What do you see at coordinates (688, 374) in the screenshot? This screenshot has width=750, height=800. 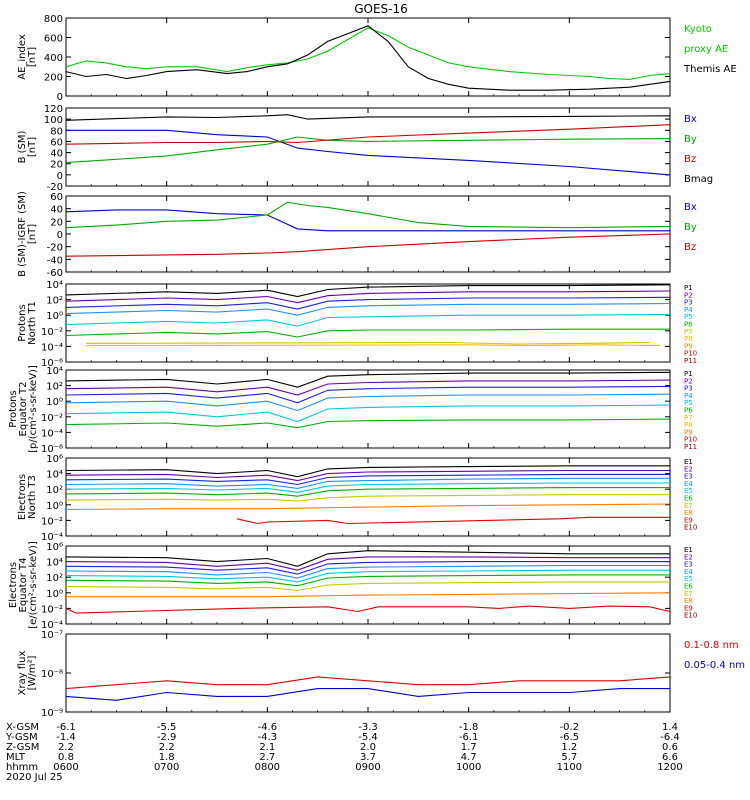 I see `legend-item: P1` at bounding box center [688, 374].